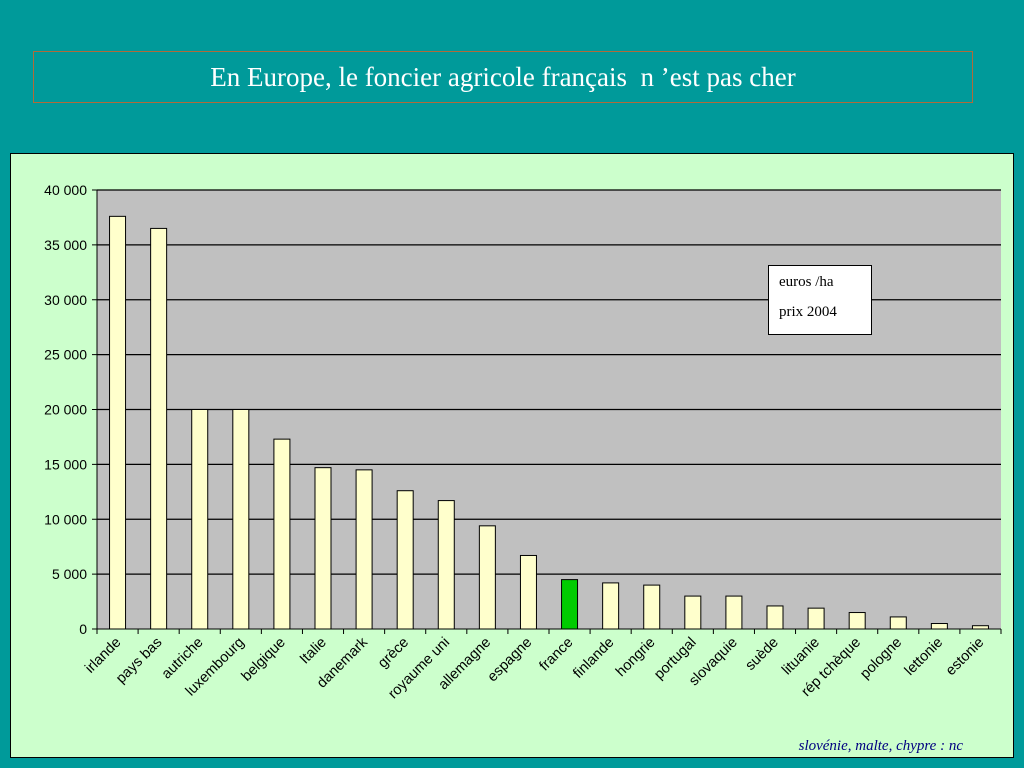 The width and height of the screenshot is (1024, 768). What do you see at coordinates (264, 660) in the screenshot?
I see `x-category-label: belgique` at bounding box center [264, 660].